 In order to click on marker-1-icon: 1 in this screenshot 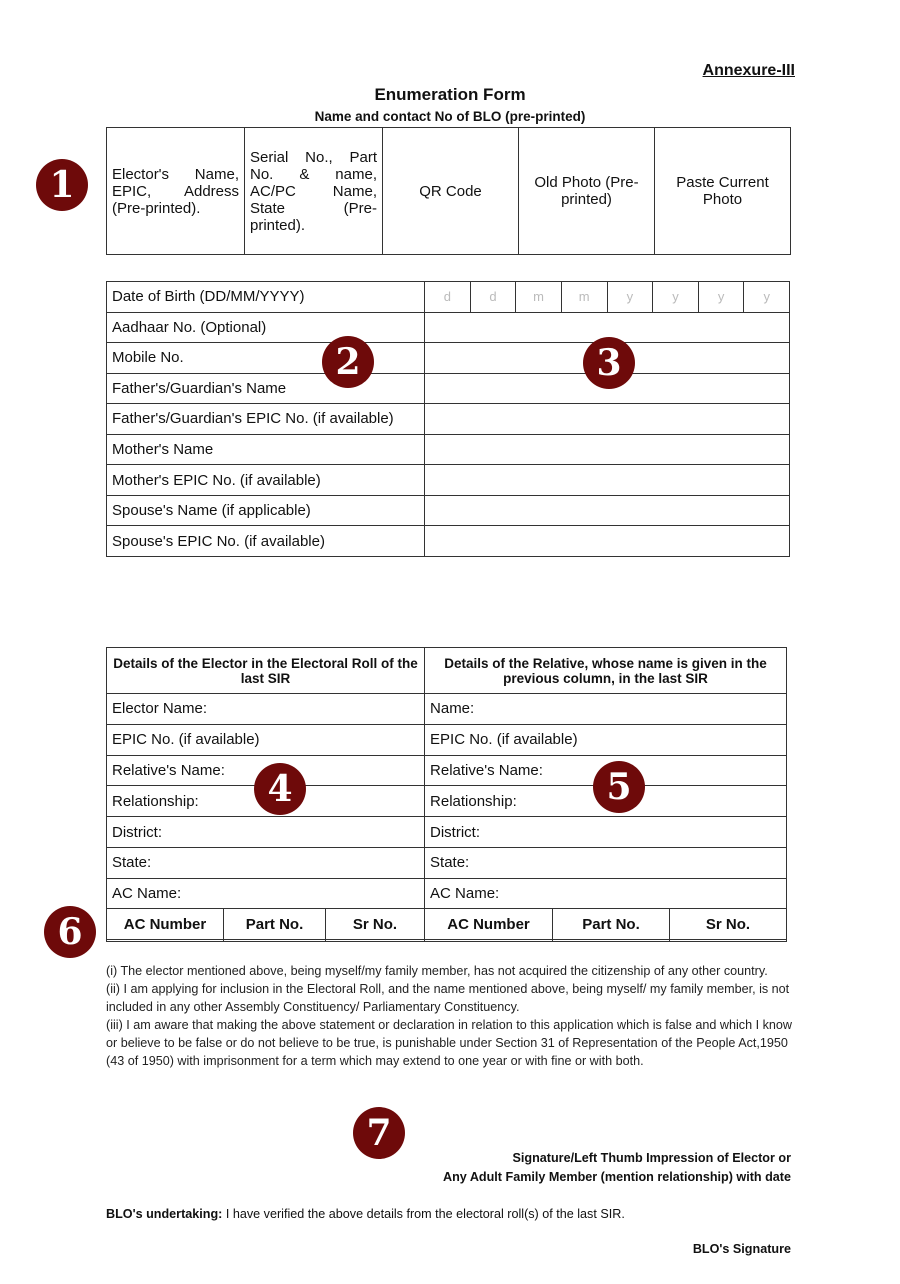, I will do `click(62, 185)`.